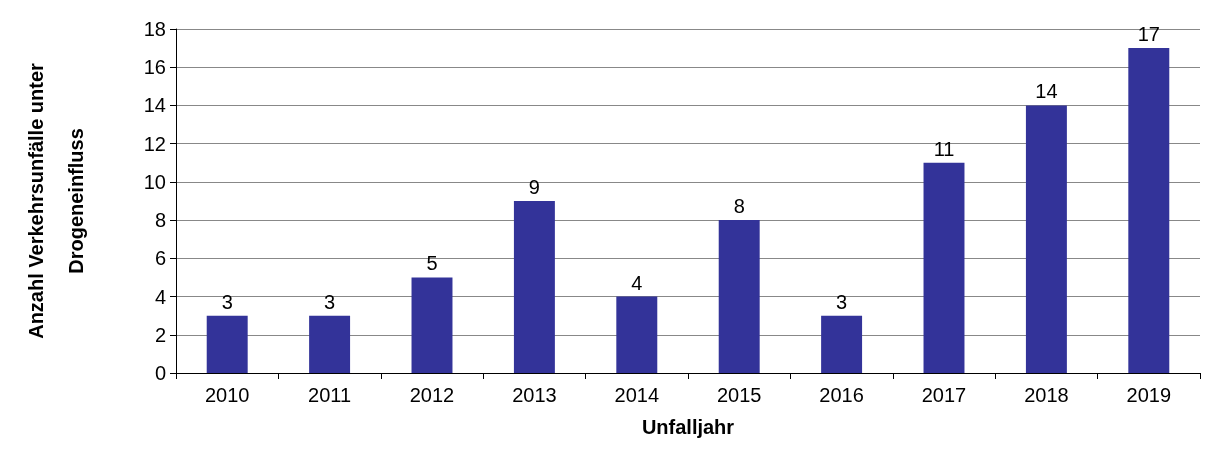 Image resolution: width=1212 pixels, height=464 pixels. What do you see at coordinates (160, 334) in the screenshot?
I see `y-tick-label: 2` at bounding box center [160, 334].